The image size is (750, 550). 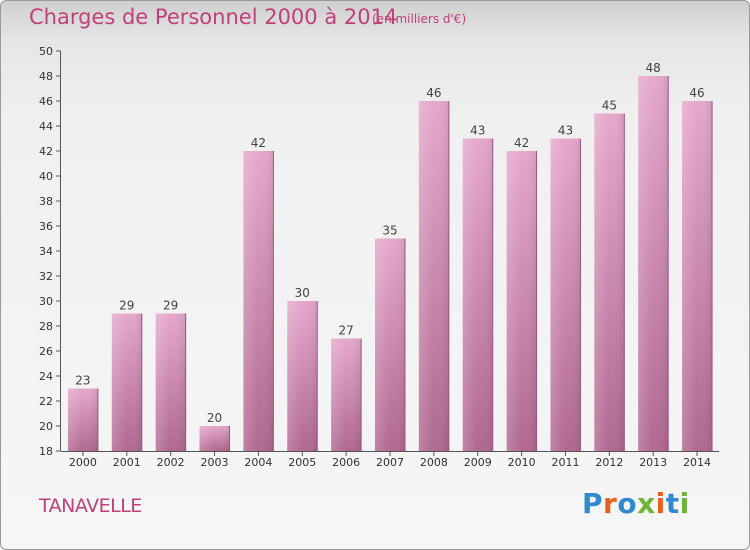 What do you see at coordinates (83, 462) in the screenshot?
I see `x-tick-label: 2000` at bounding box center [83, 462].